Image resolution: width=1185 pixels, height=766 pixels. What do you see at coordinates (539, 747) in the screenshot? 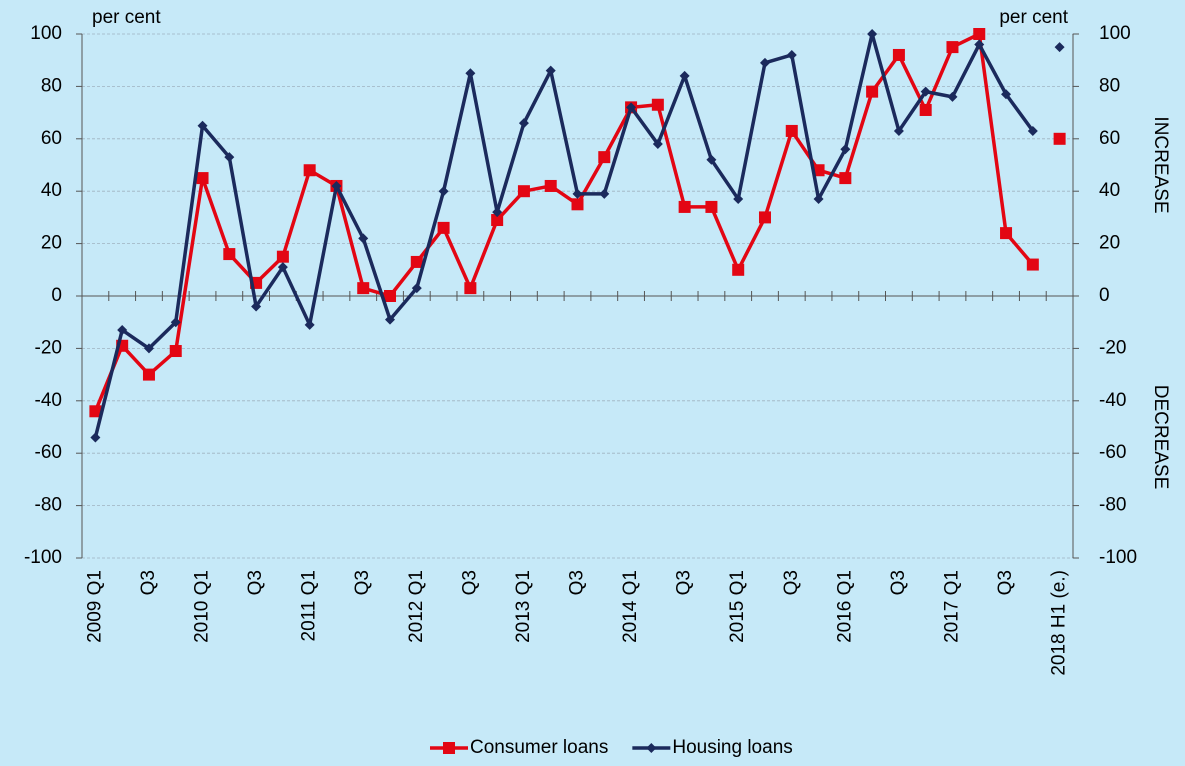
I see `legend-label: Consumer loans` at bounding box center [539, 747].